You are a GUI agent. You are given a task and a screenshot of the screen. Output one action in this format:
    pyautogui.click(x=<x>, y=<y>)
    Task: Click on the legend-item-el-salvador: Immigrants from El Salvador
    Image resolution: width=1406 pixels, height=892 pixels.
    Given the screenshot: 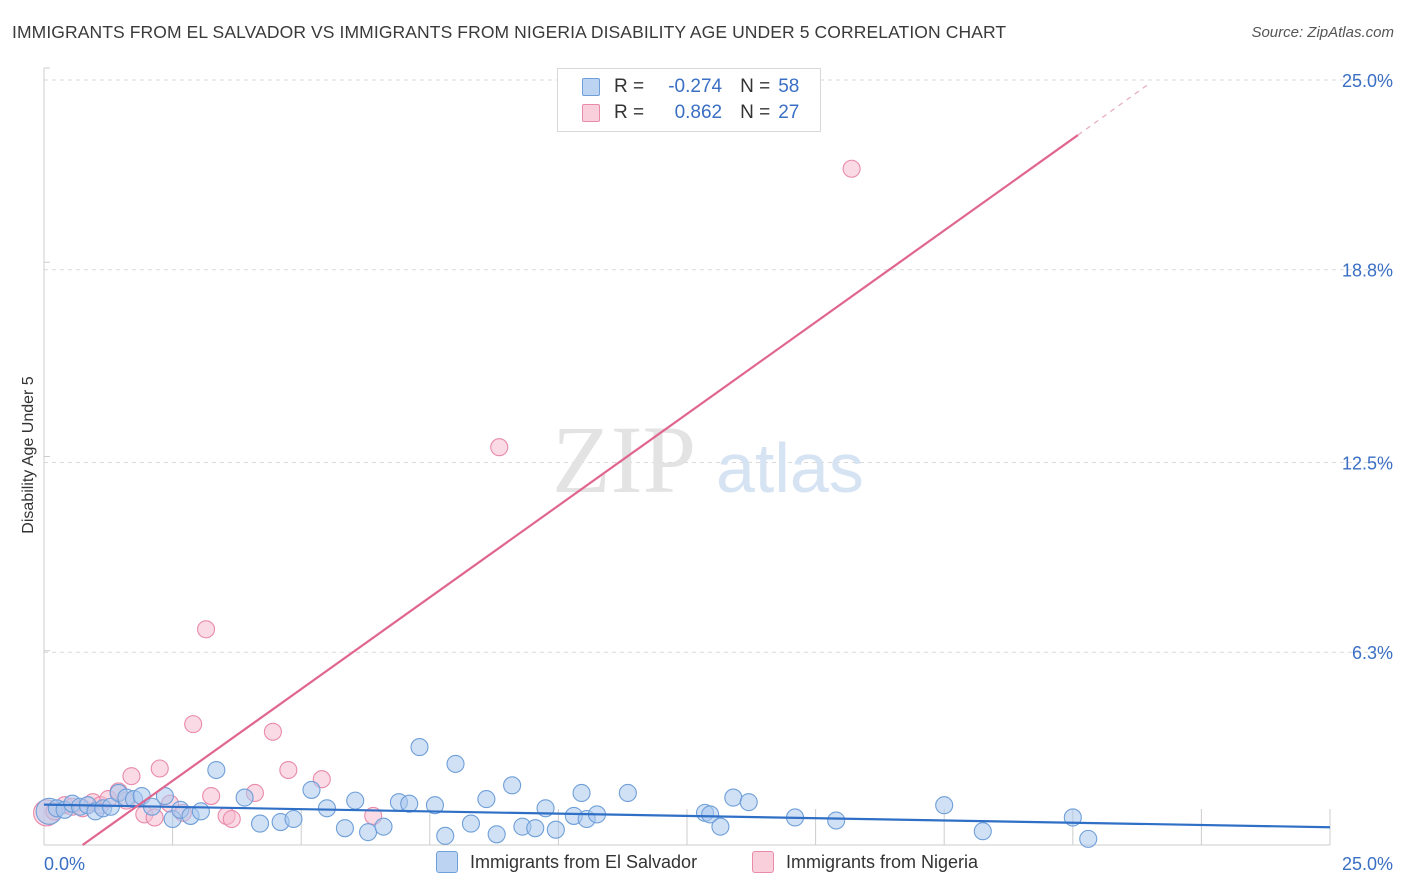 What is the action you would take?
    pyautogui.click(x=566, y=862)
    